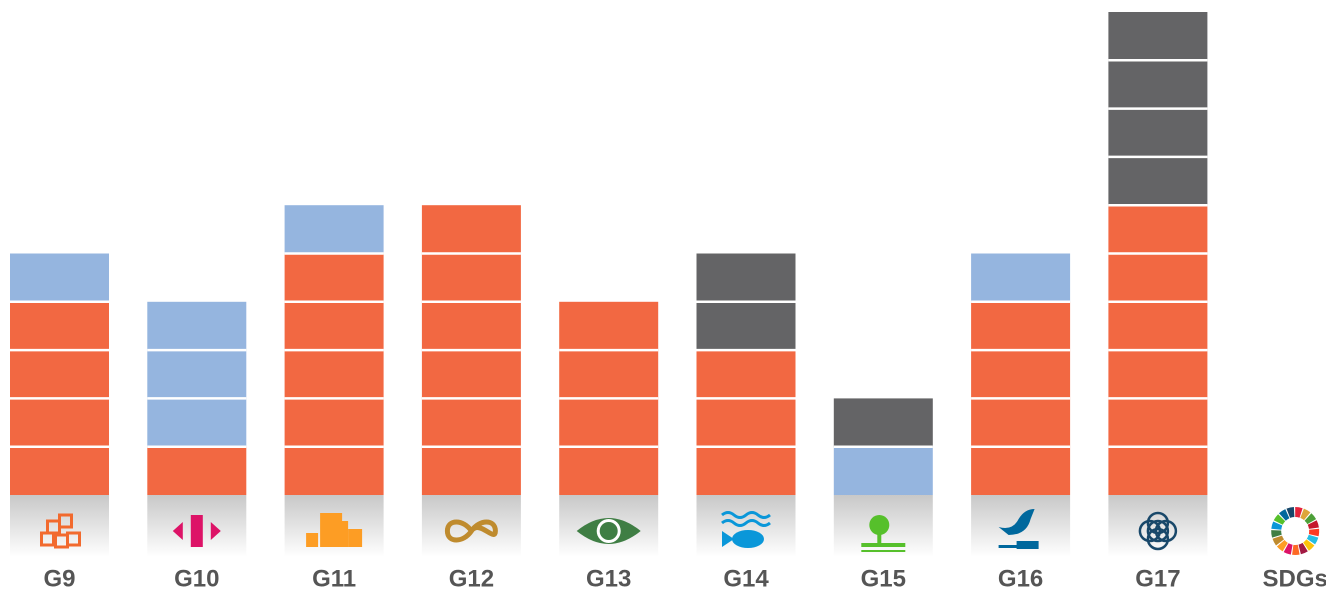  What do you see at coordinates (1157, 578) in the screenshot?
I see `x-tick-label: G17` at bounding box center [1157, 578].